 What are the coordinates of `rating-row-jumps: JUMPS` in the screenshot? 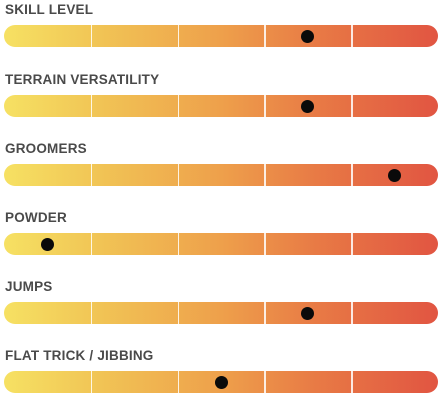 It's located at (222, 309).